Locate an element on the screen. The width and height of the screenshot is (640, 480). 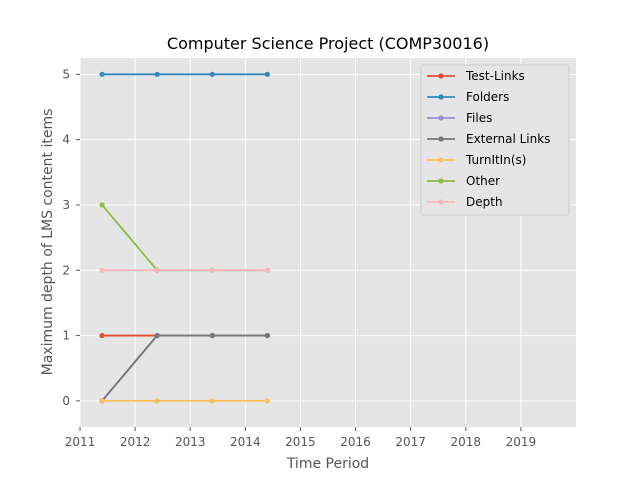
x-tick-label: 2018 is located at coordinates (466, 442).